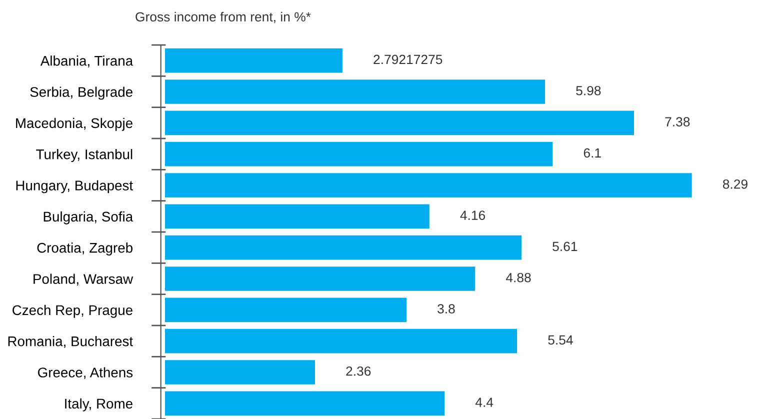 The image size is (768, 419). I want to click on data-label: 4.88, so click(518, 277).